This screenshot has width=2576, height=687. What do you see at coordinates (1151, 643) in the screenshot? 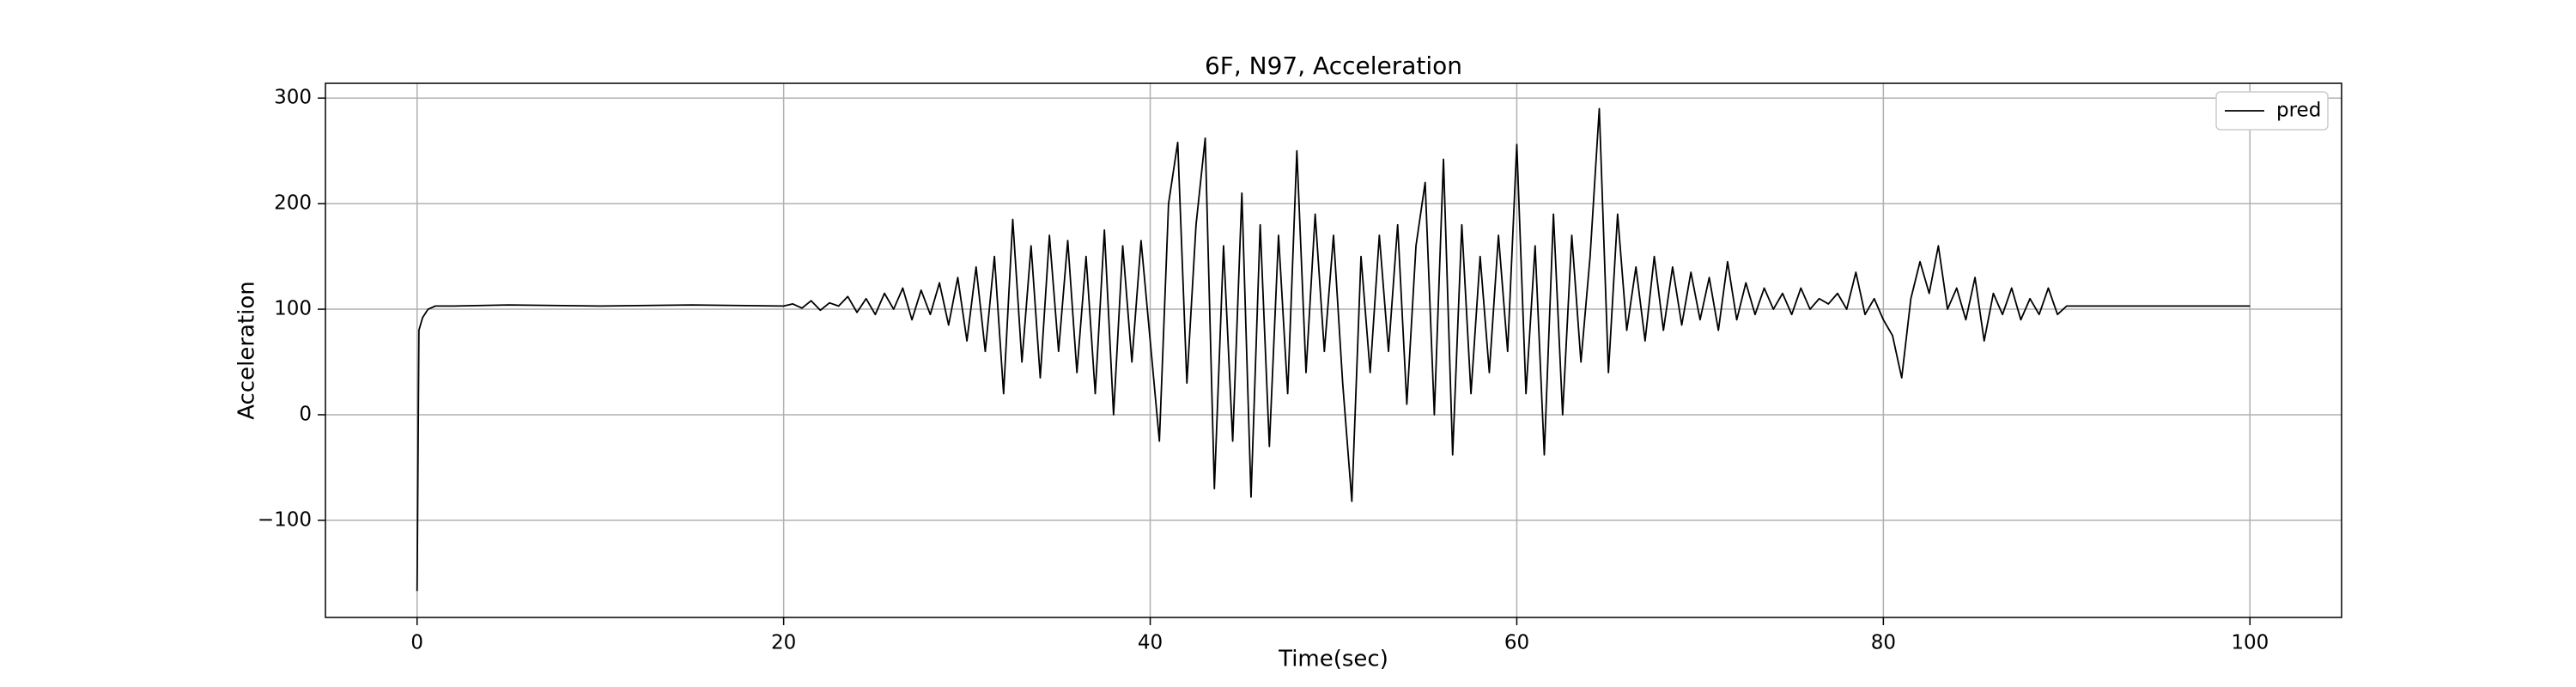
I see `x-tick-label: 40` at bounding box center [1151, 643].